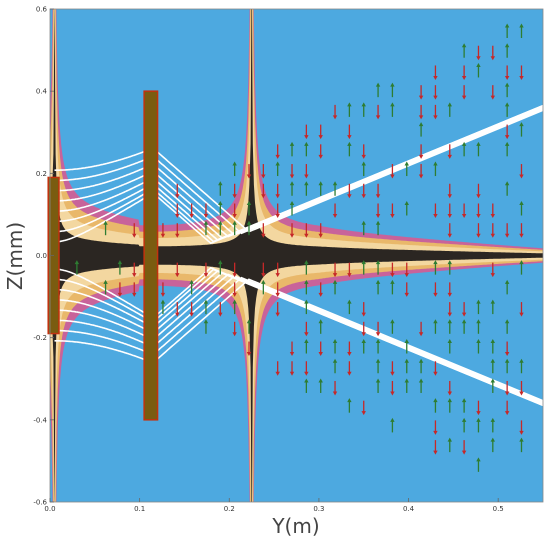 The height and width of the screenshot is (546, 550). I want to click on y-tick-label: 0.2, so click(41, 174).